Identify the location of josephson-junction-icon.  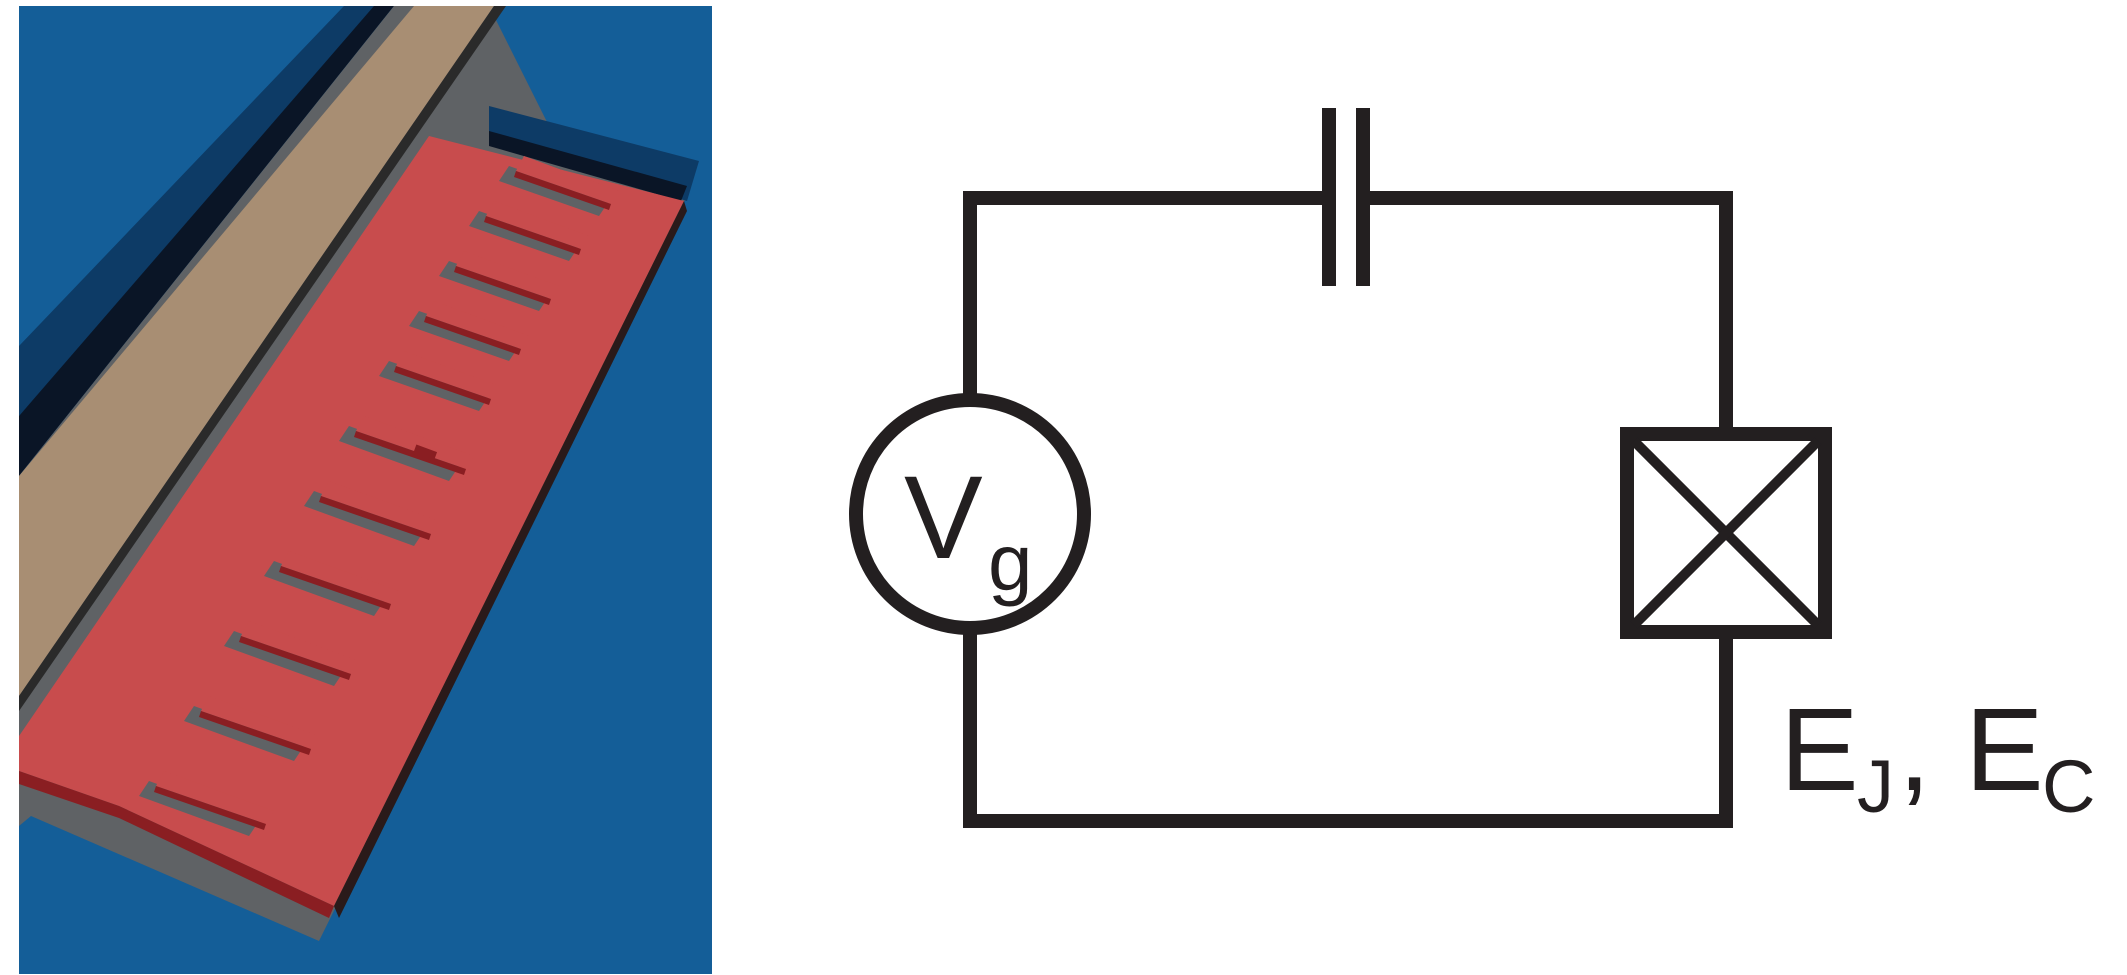
(1726, 533).